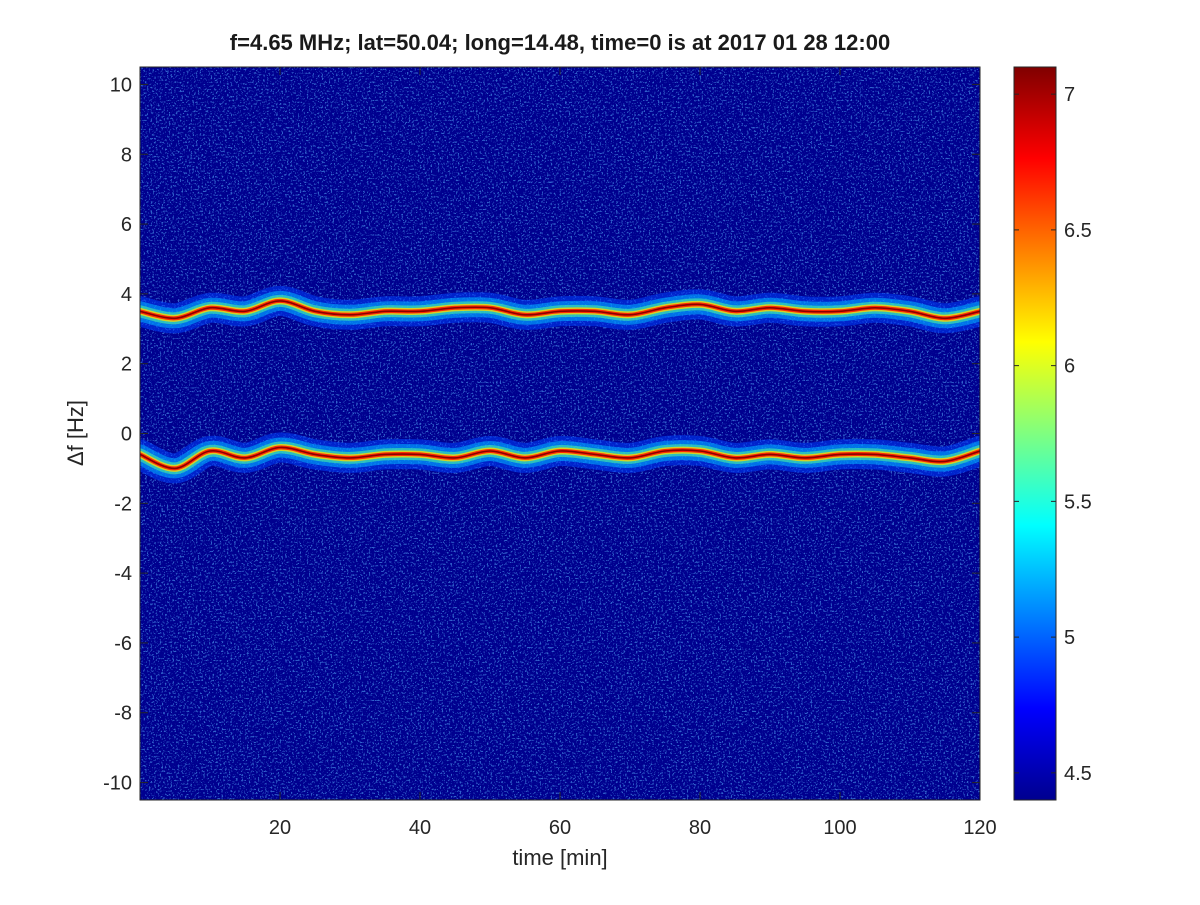 This screenshot has height=905, width=1200. I want to click on x-tick-label: 20, so click(280, 828).